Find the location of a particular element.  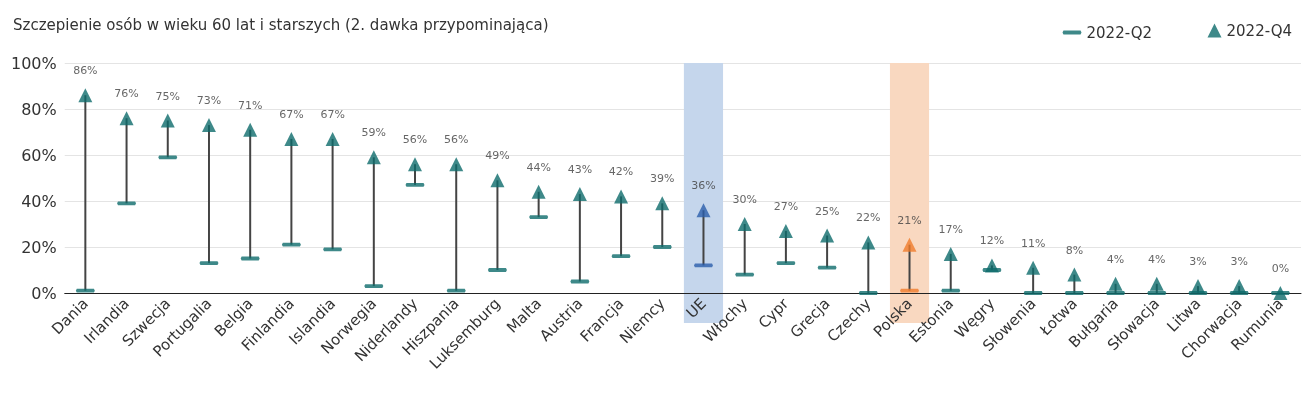

data-label: 27% is located at coordinates (786, 206).